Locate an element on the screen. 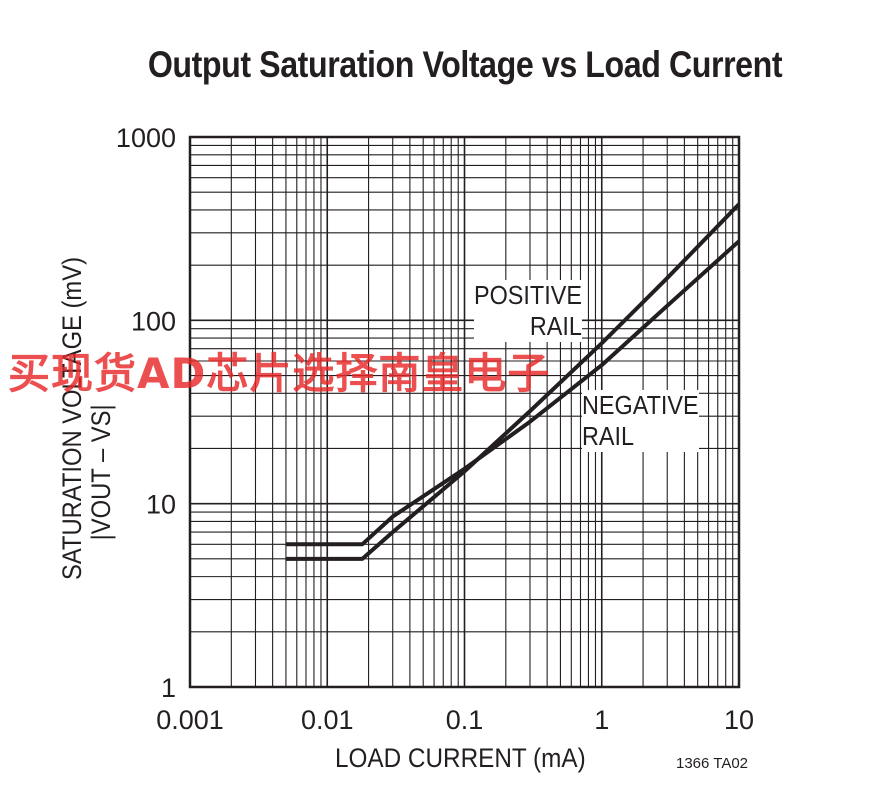 Image resolution: width=872 pixels, height=812 pixels. annotation-negative-line1: NEGATIVE is located at coordinates (640, 405).